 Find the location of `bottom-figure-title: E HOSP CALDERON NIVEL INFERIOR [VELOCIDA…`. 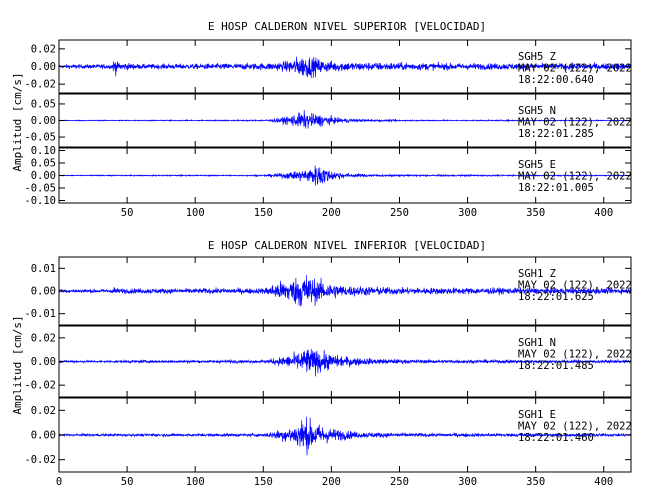

bottom-figure-title: E HOSP CALDERON NIVEL INFERIOR [VELOCIDA… is located at coordinates (347, 245).